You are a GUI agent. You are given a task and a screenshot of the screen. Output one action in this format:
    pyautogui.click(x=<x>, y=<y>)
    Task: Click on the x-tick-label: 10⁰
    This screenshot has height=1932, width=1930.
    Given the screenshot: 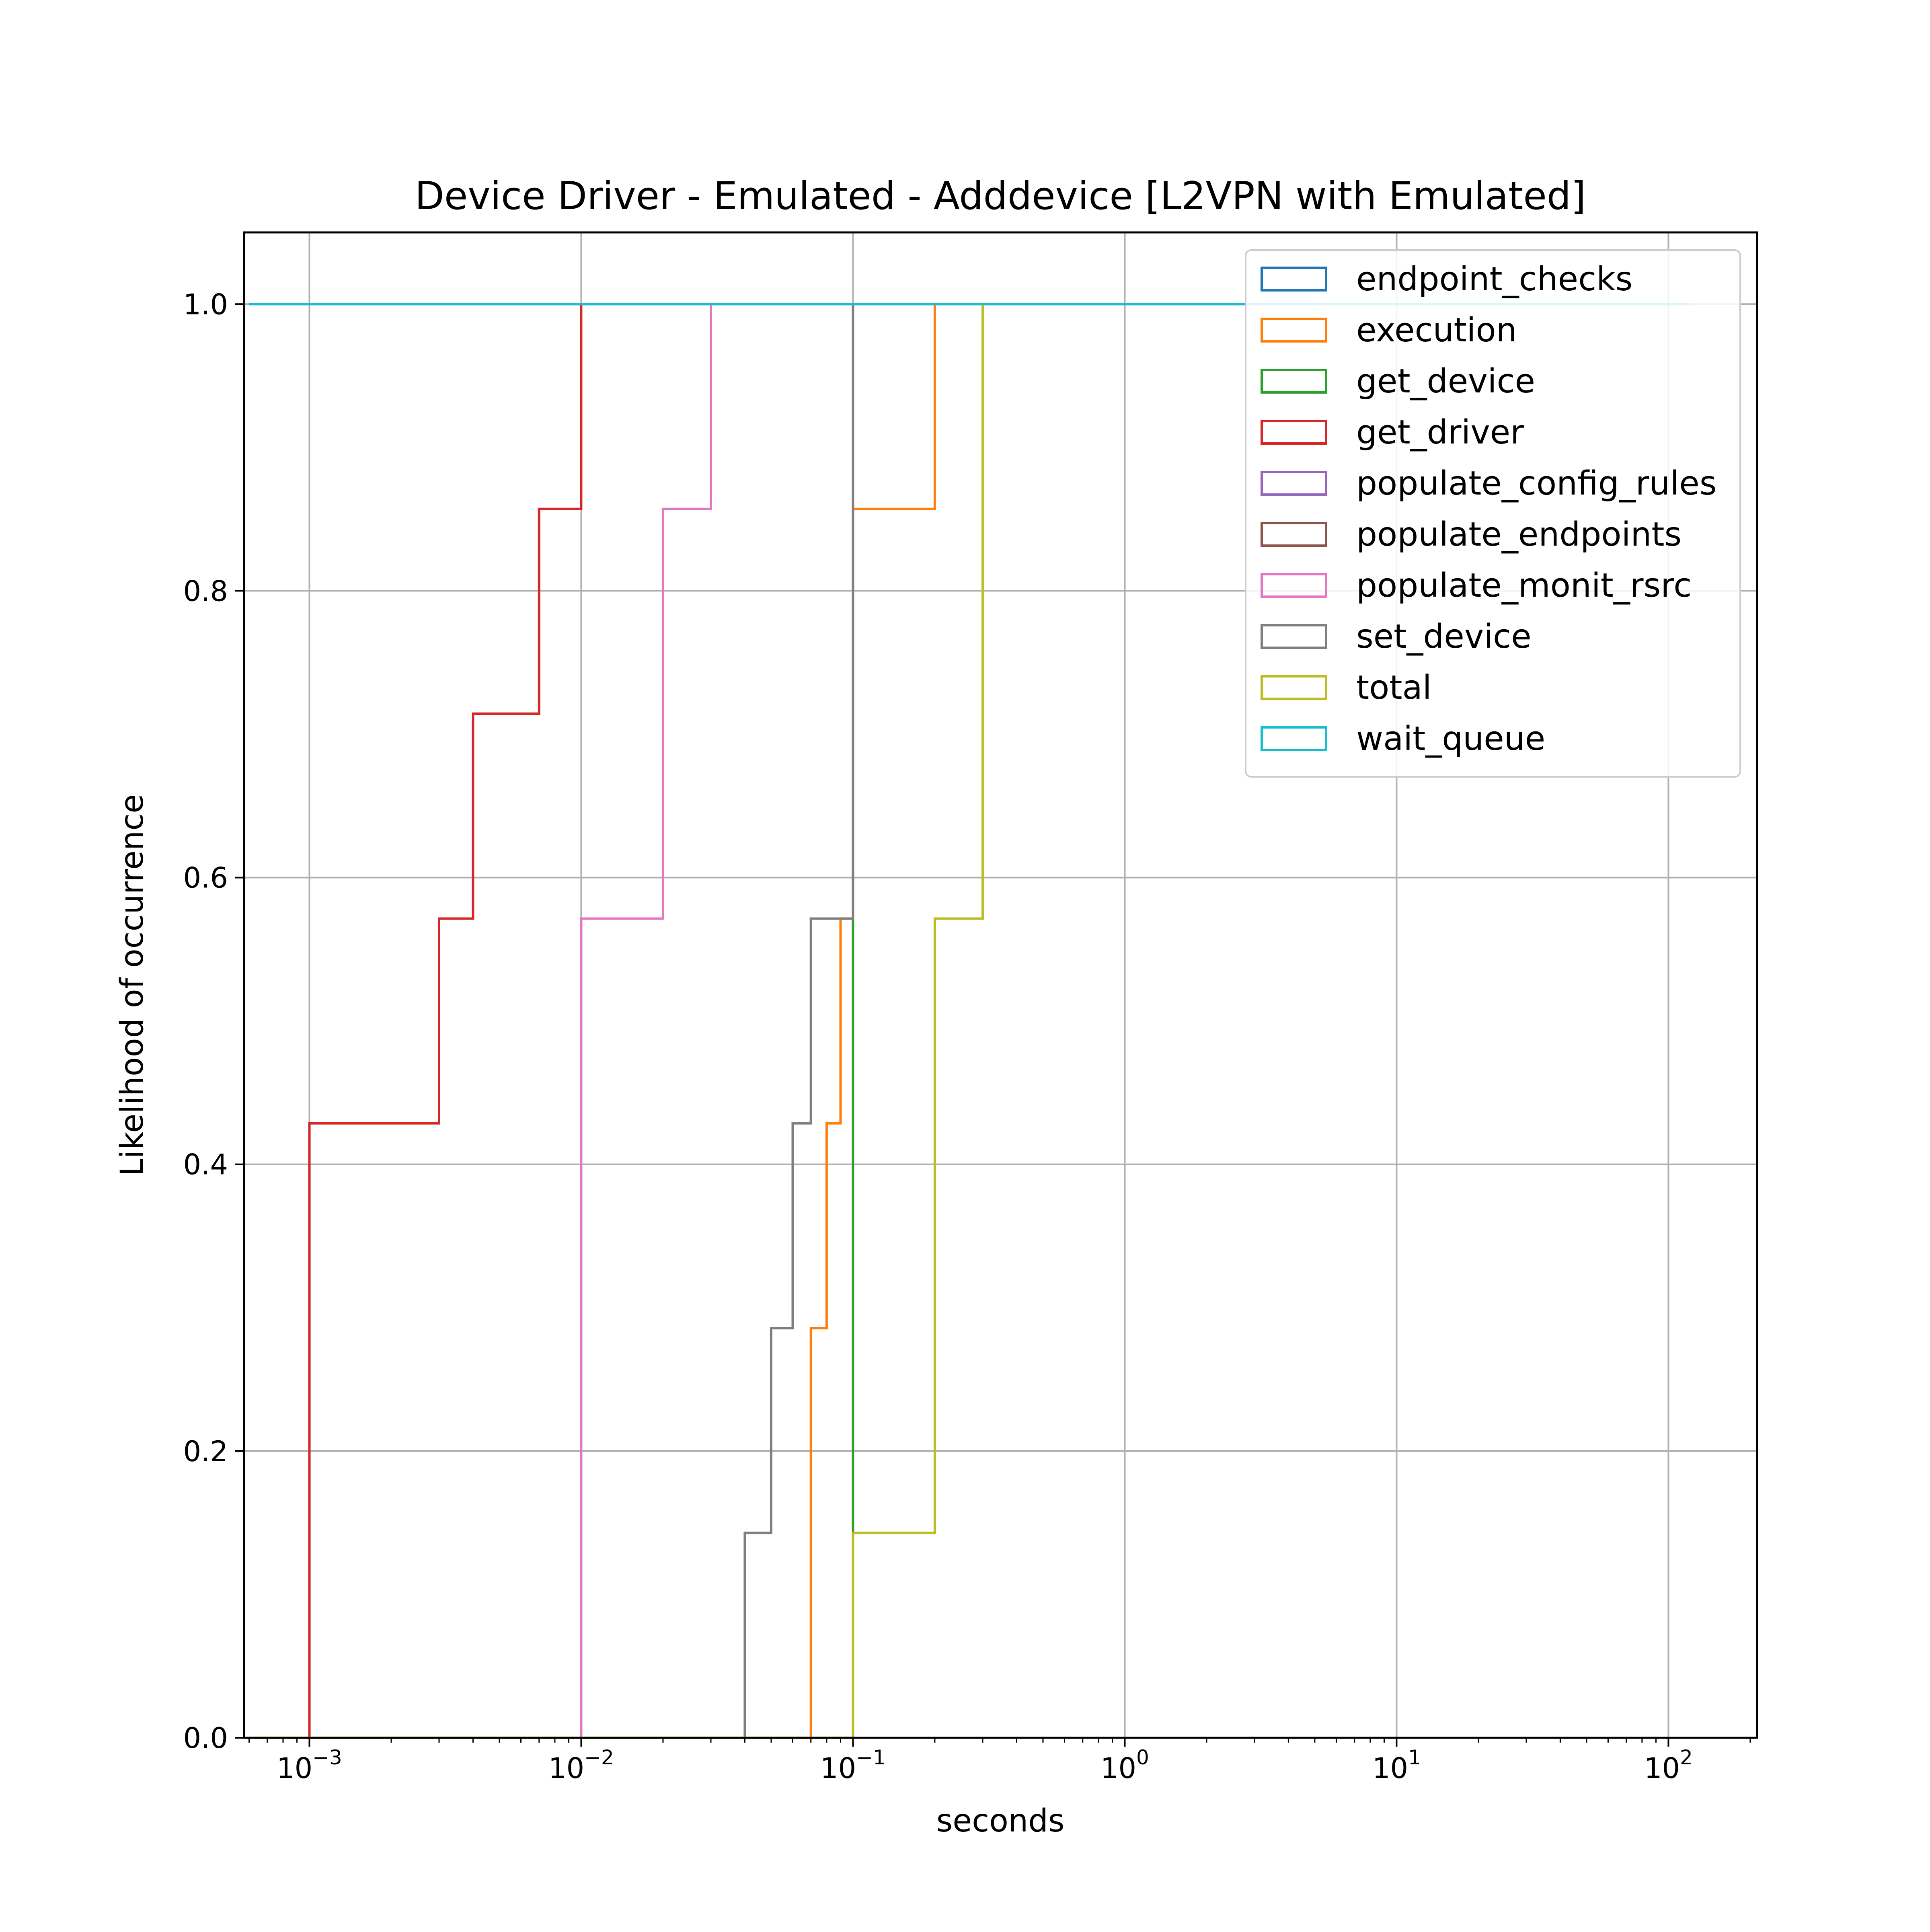 What is the action you would take?
    pyautogui.click(x=1125, y=1765)
    